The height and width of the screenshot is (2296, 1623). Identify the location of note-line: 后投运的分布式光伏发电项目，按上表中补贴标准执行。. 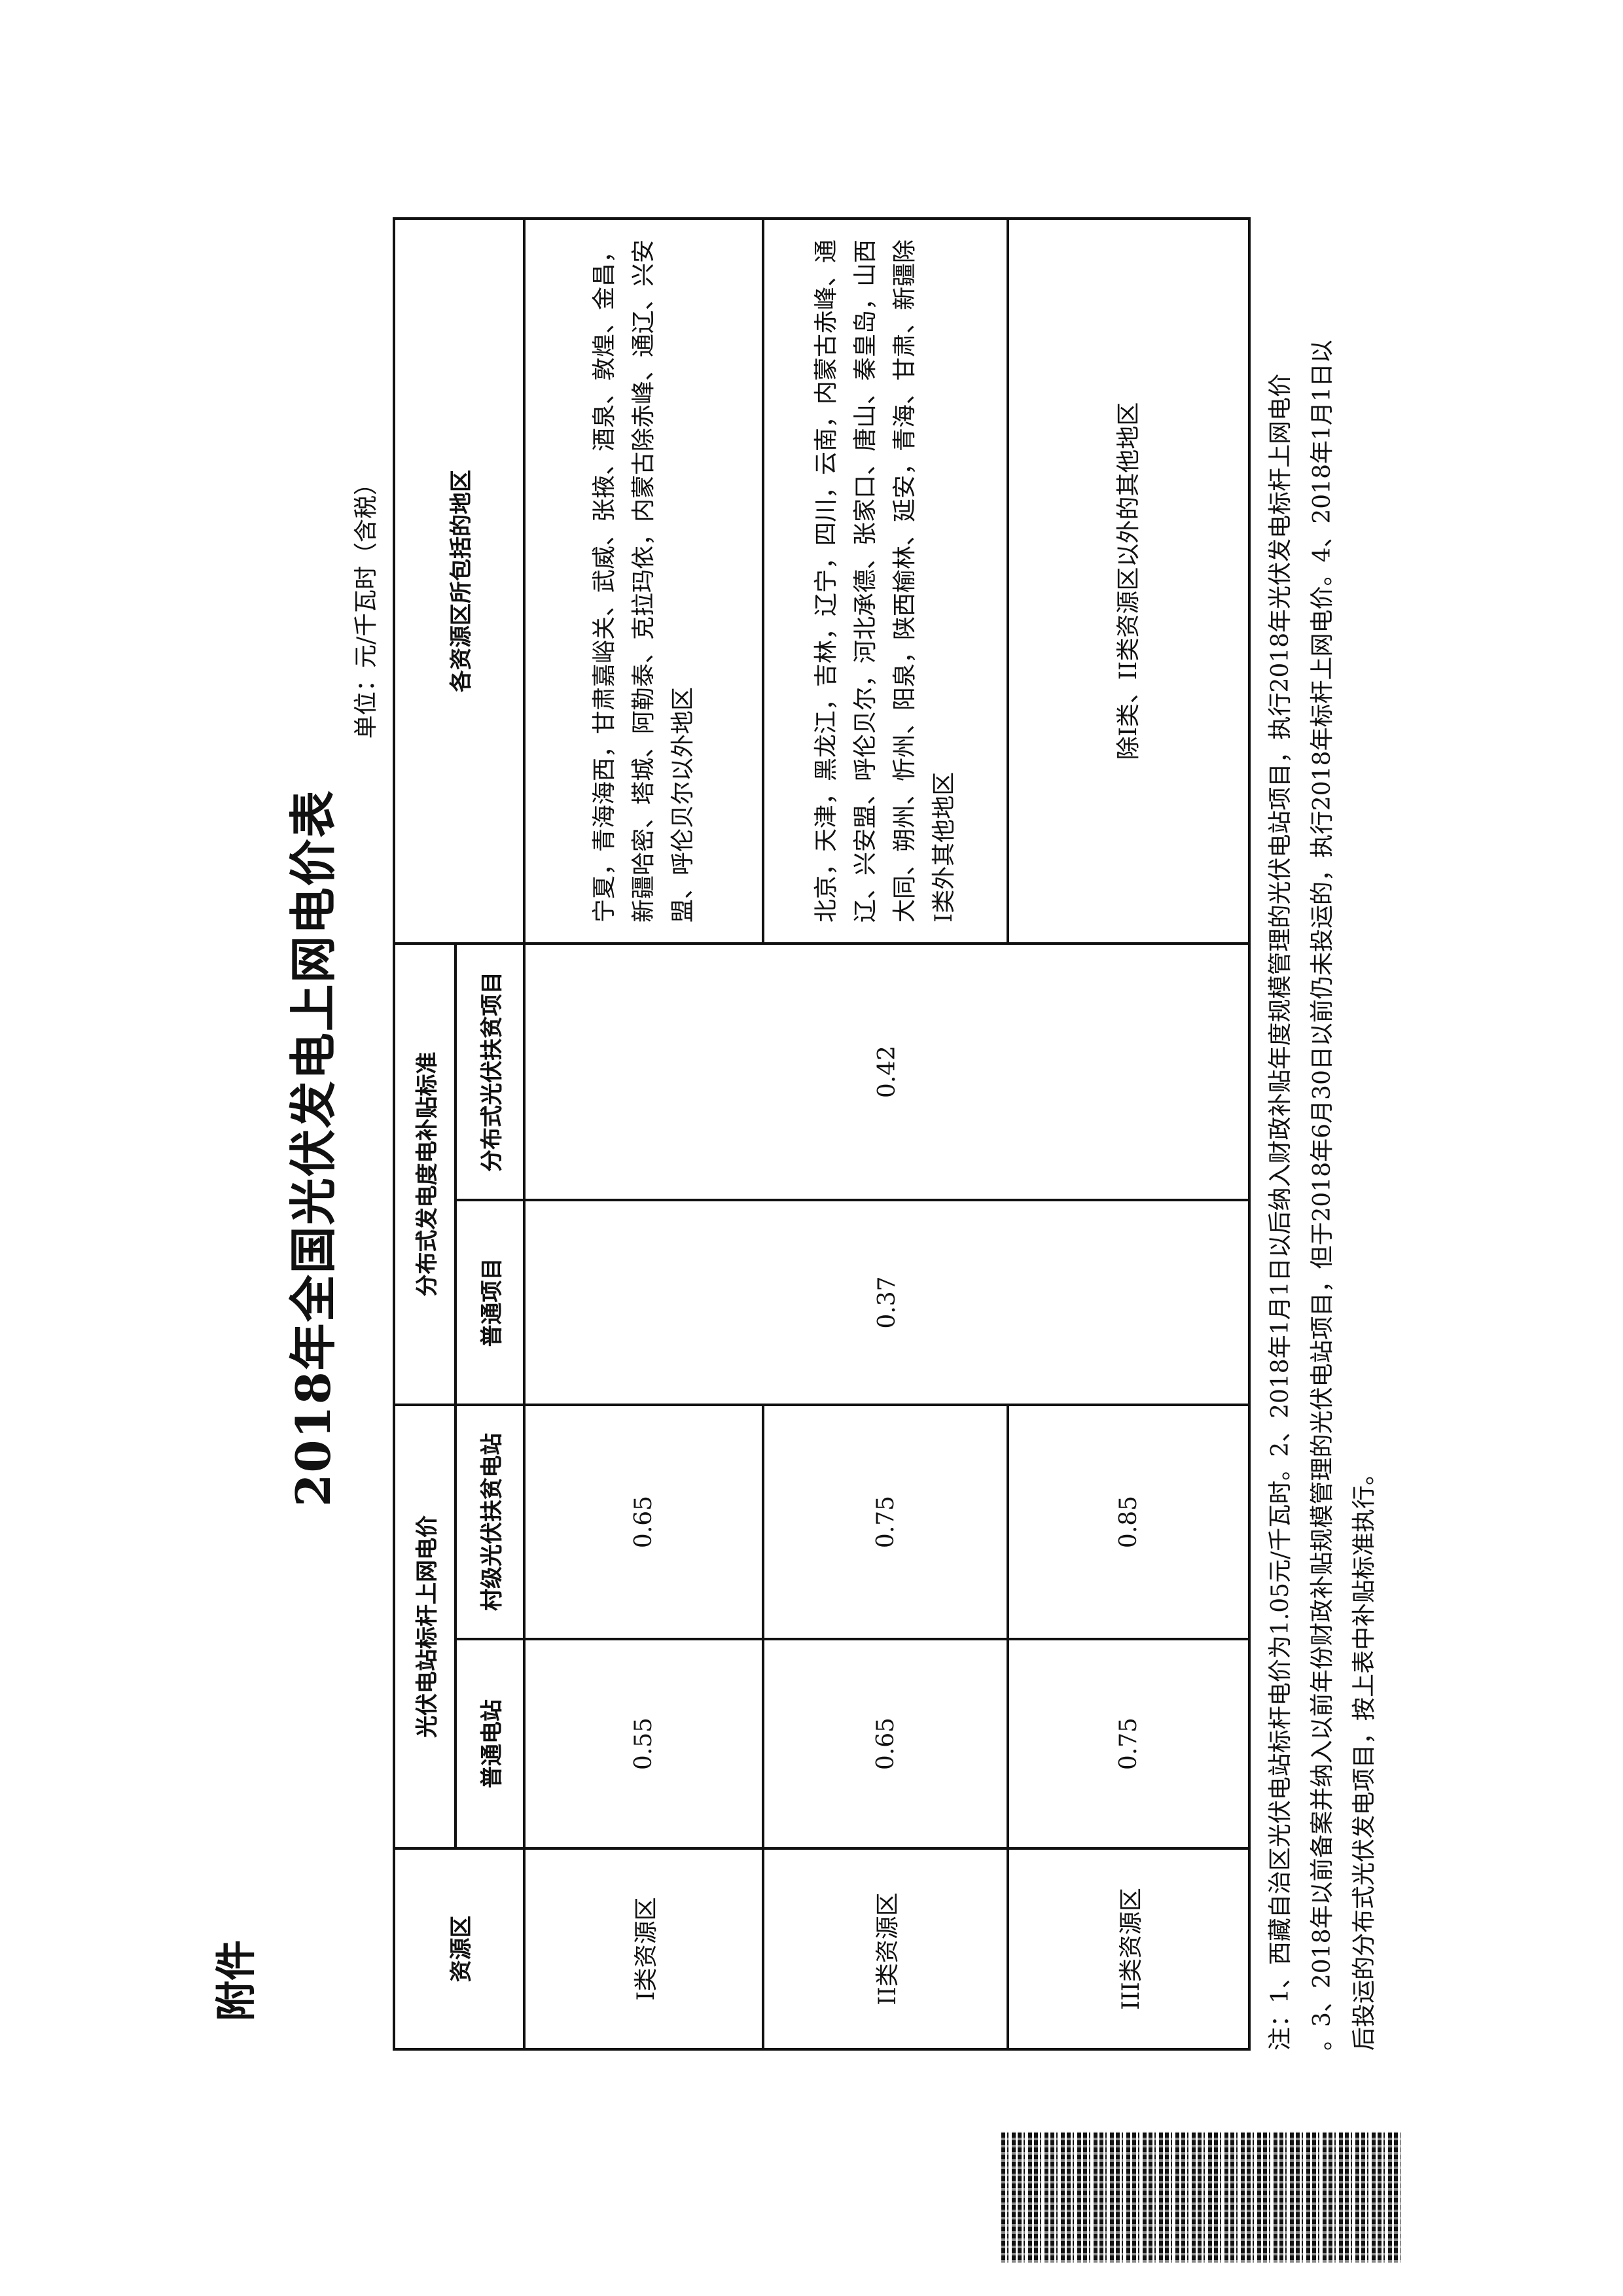
(1364, 1756).